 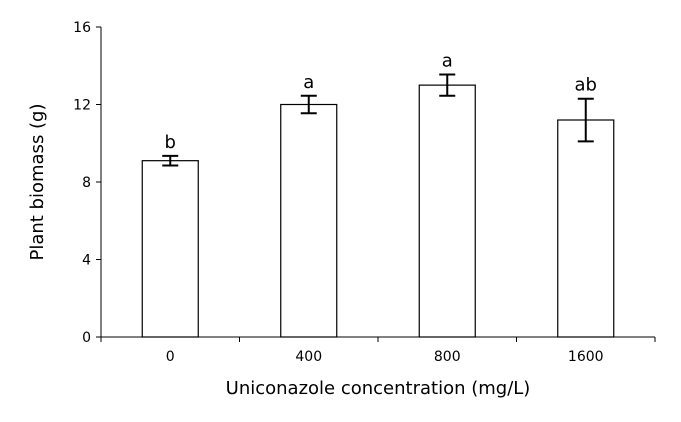 What do you see at coordinates (170, 357) in the screenshot?
I see `x-tick-label: 0` at bounding box center [170, 357].